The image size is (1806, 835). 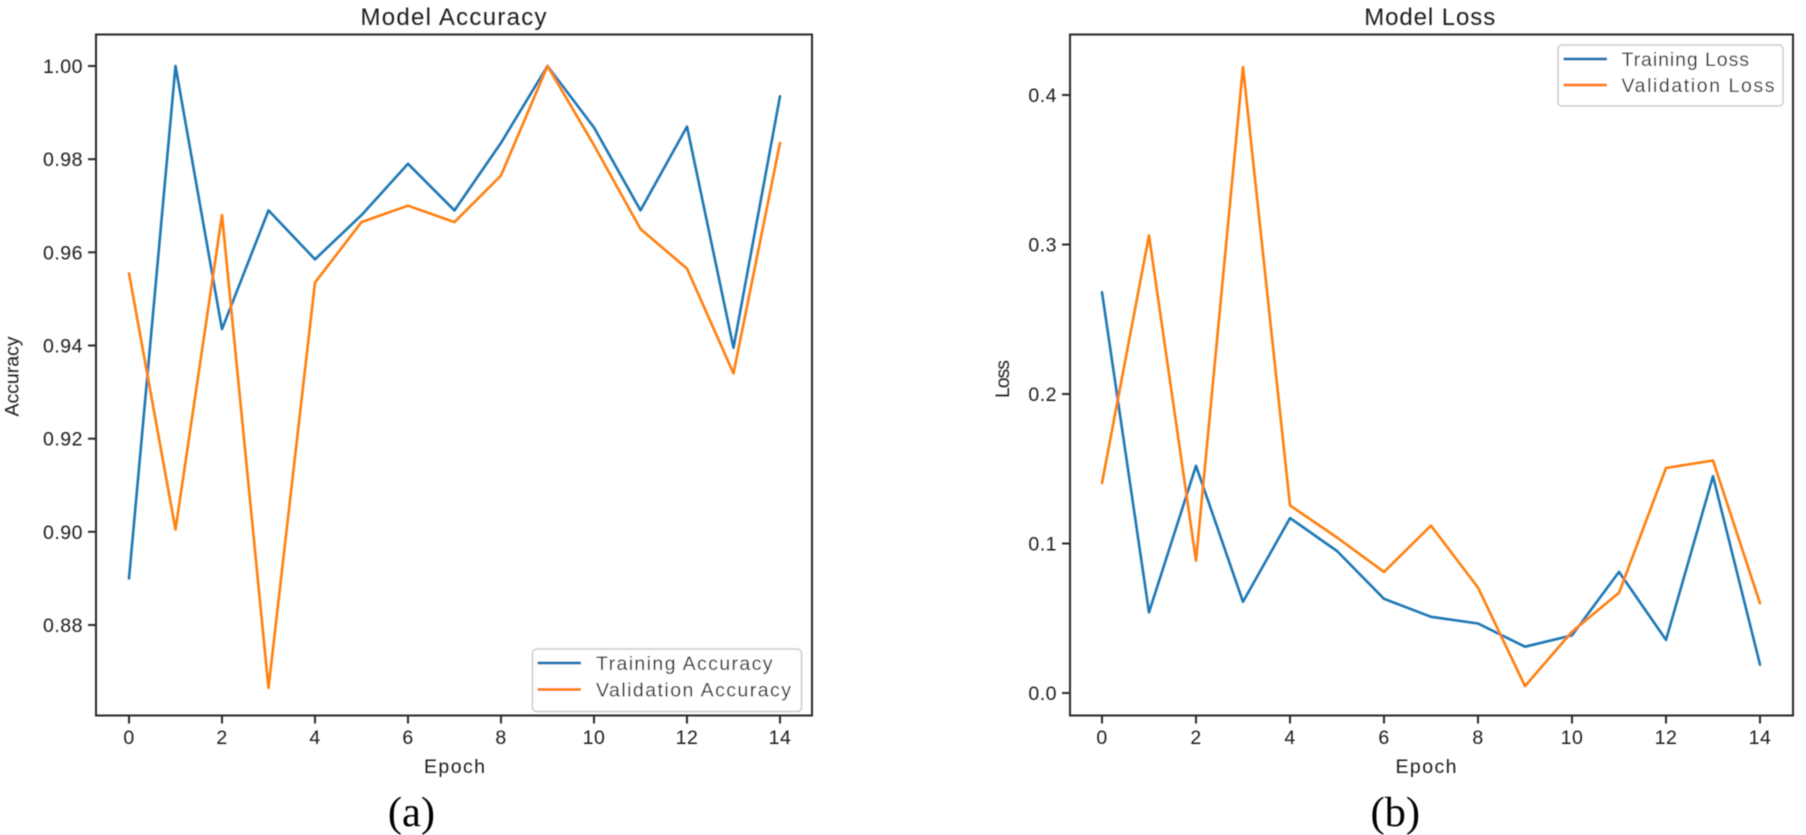 I want to click on svg-text: 0.88, so click(x=63, y=626).